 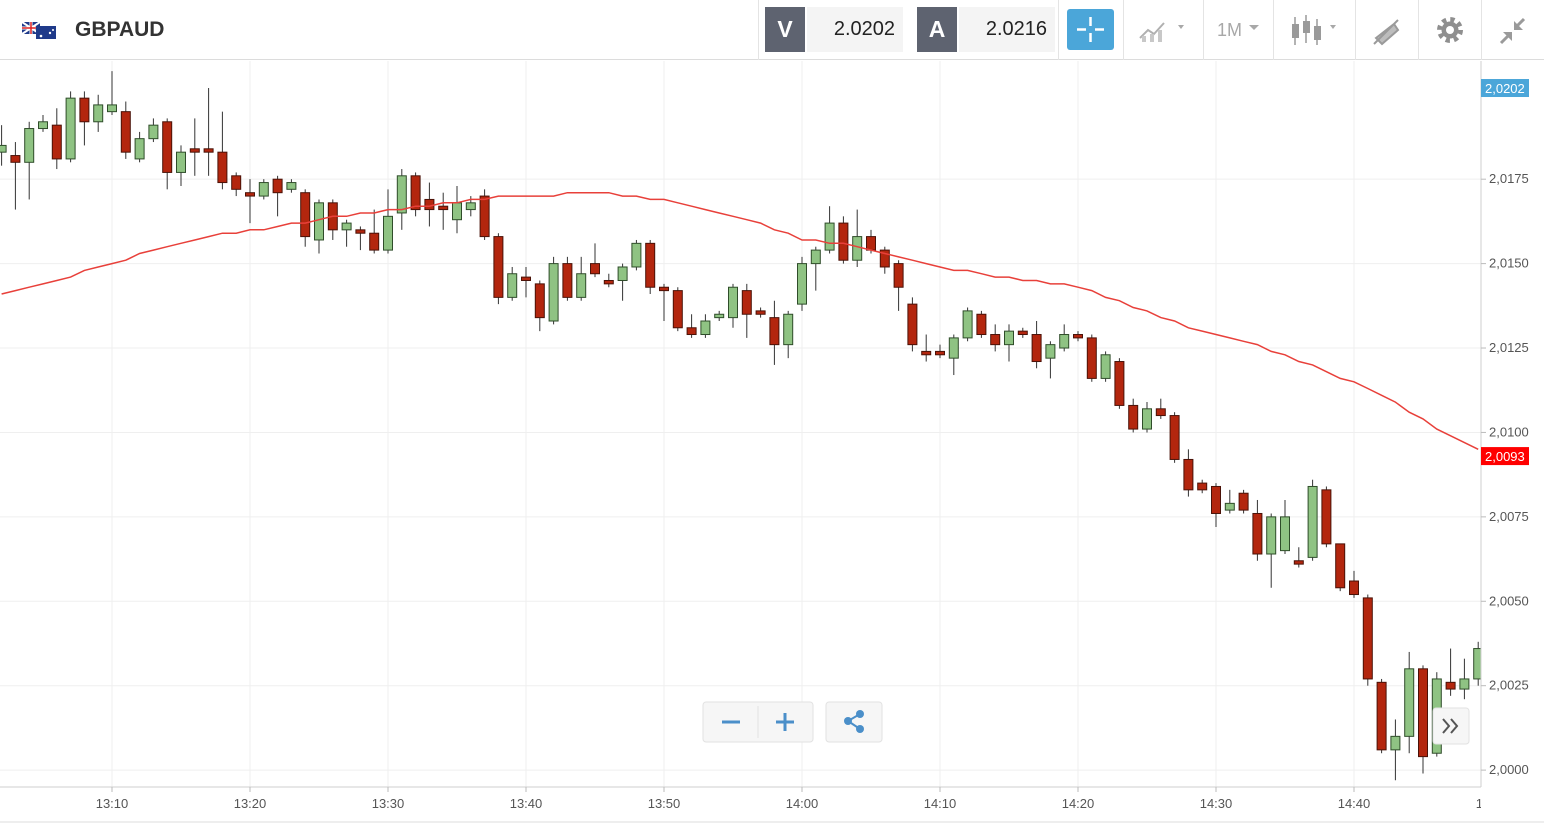 What do you see at coordinates (1451, 726) in the screenshot?
I see `scroll-end-button` at bounding box center [1451, 726].